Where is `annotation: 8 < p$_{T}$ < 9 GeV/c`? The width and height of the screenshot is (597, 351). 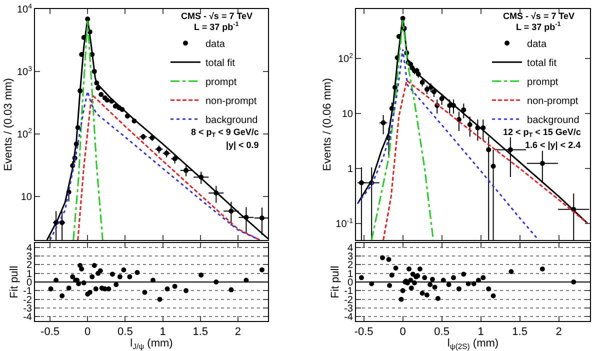
annotation: 8 < p$_{T}$ < 9 GeV/c is located at coordinates (225, 133).